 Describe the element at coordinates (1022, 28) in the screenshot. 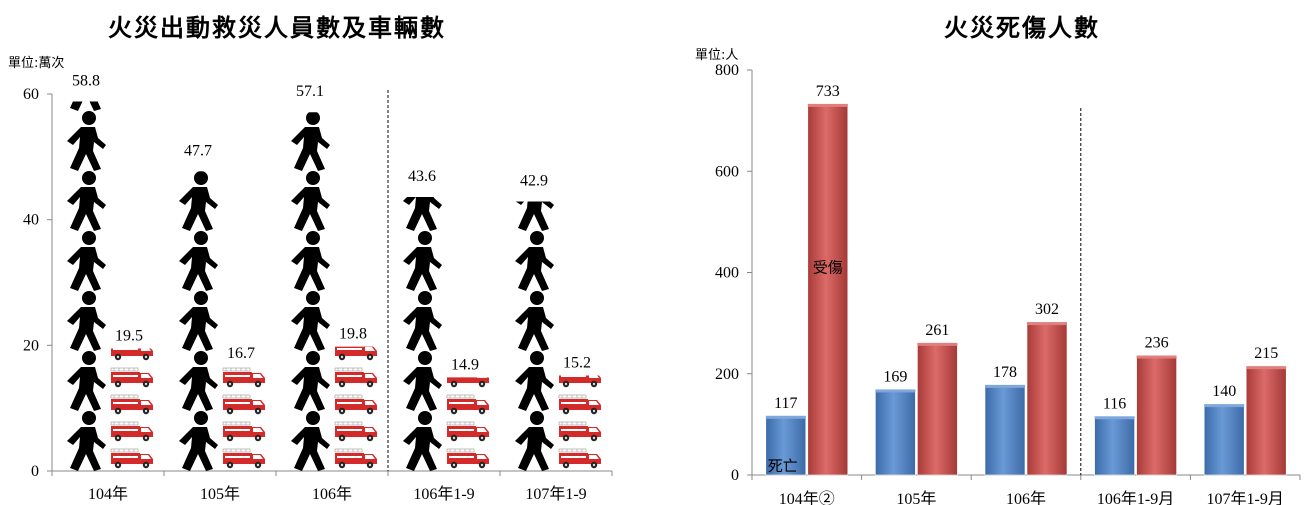

I see `chart-title-casualties: 火災死傷人數` at that location.